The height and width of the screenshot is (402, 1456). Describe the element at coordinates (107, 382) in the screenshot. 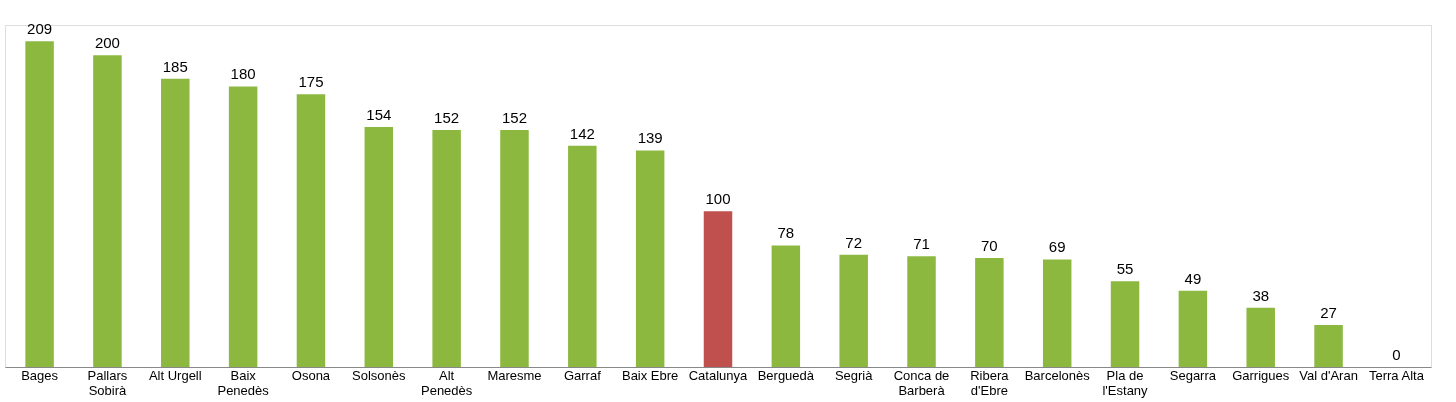

I see `x-tick-label: Pallars Sobirà` at that location.